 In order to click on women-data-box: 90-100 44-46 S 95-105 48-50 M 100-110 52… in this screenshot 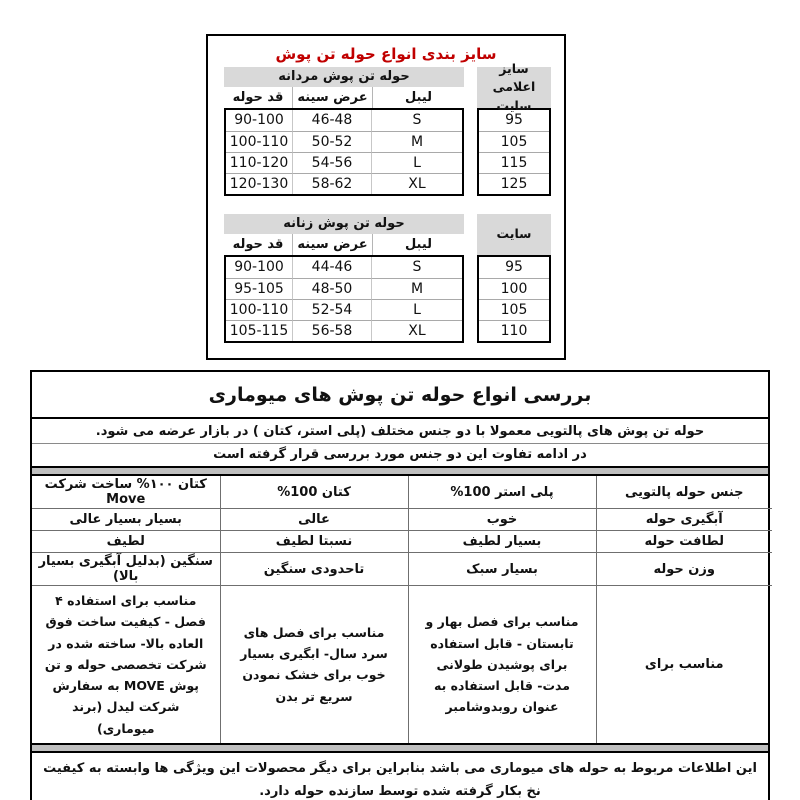, I will do `click(344, 299)`.